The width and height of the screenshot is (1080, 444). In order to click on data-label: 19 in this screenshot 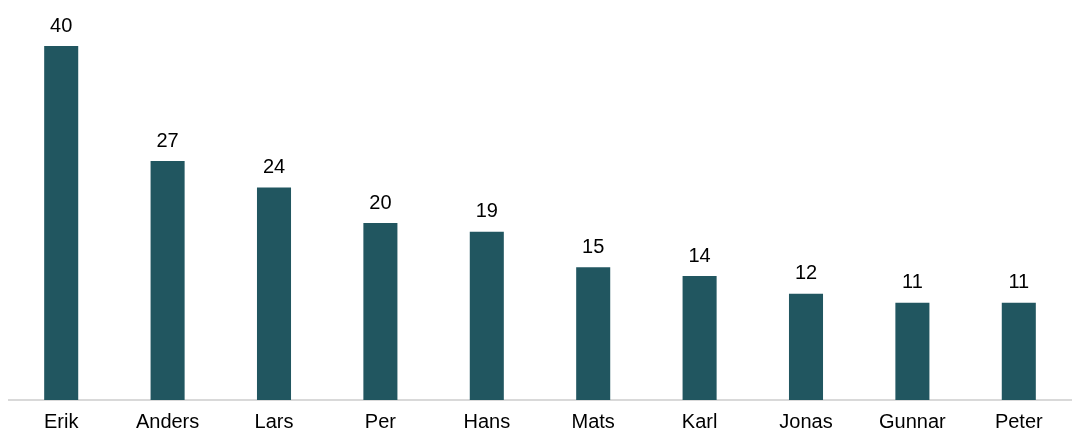, I will do `click(486, 210)`.